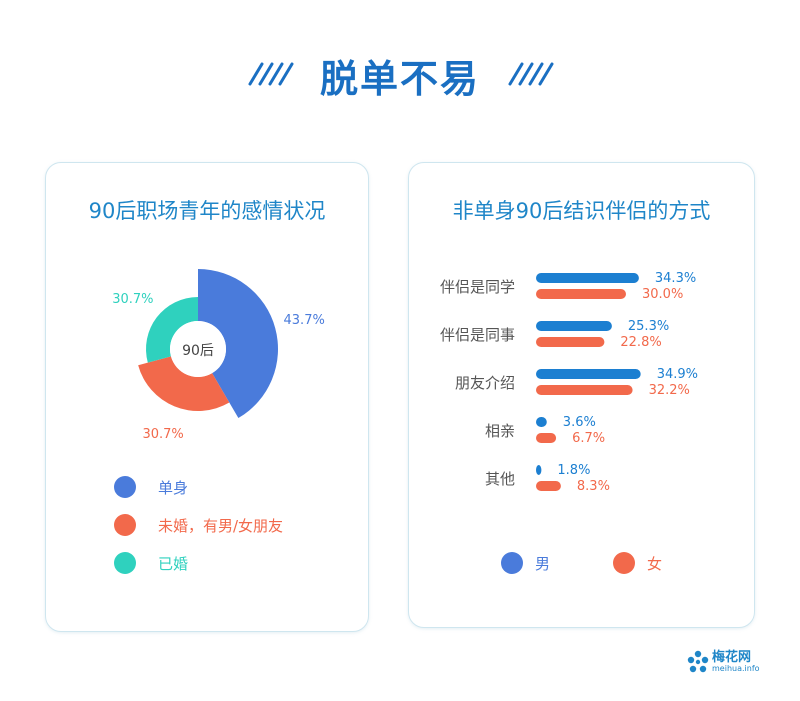  Describe the element at coordinates (271, 74) in the screenshot. I see `left-slash-decoration` at that location.